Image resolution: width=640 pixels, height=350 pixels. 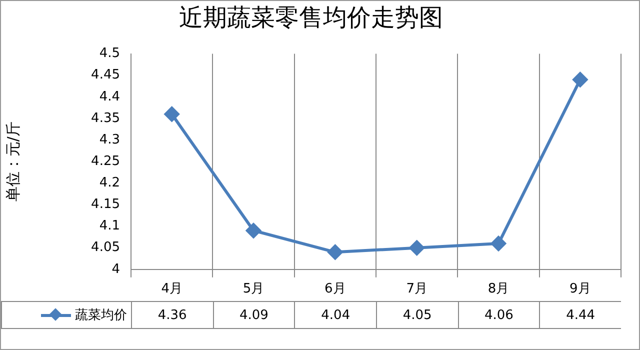 What do you see at coordinates (311, 18) in the screenshot?
I see `chart-title: 近期蔬菜零售均价走势图` at bounding box center [311, 18].